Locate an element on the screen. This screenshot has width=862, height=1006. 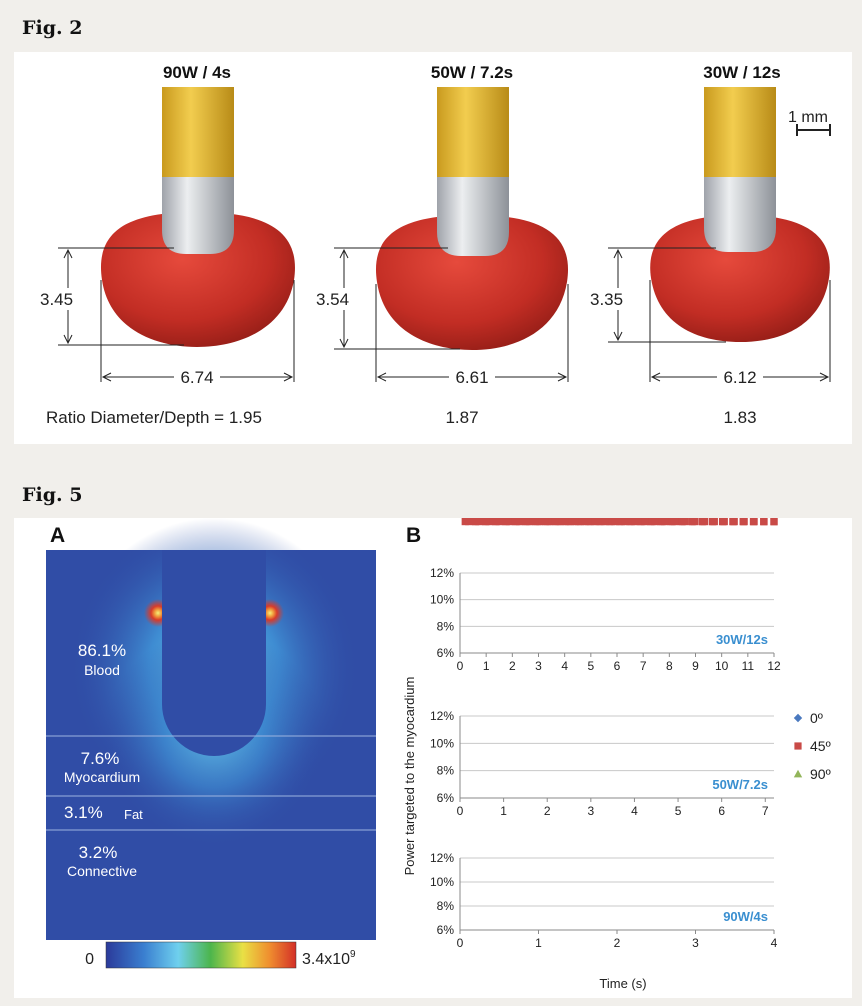
panel-a-label: A is located at coordinates (57, 535).